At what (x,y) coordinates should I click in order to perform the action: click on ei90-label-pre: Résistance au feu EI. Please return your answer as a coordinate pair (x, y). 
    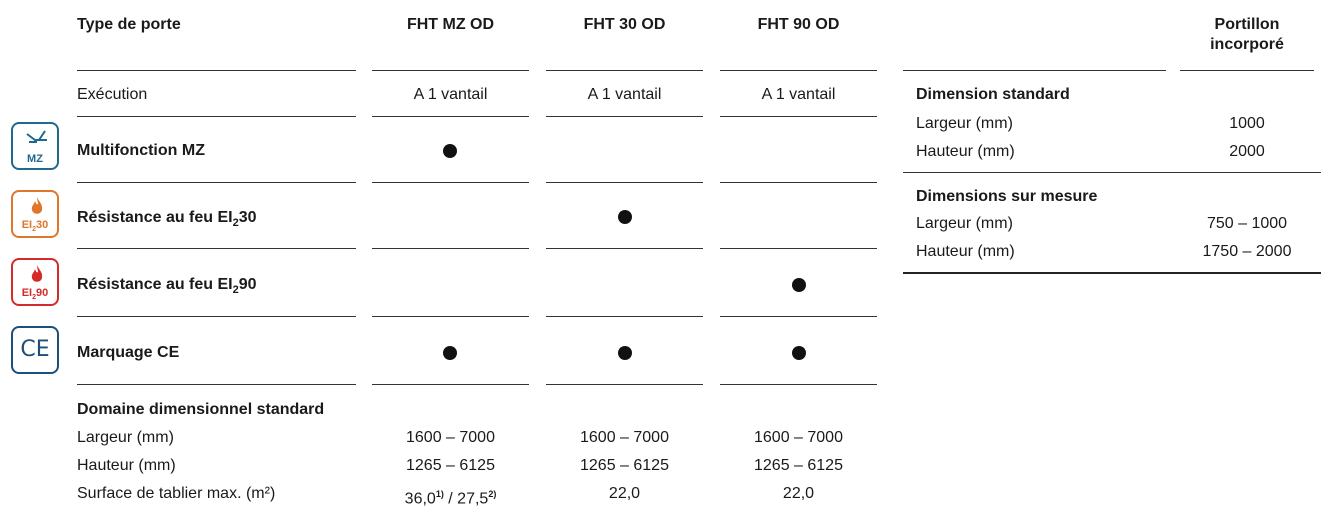
    Looking at the image, I should click on (155, 284).